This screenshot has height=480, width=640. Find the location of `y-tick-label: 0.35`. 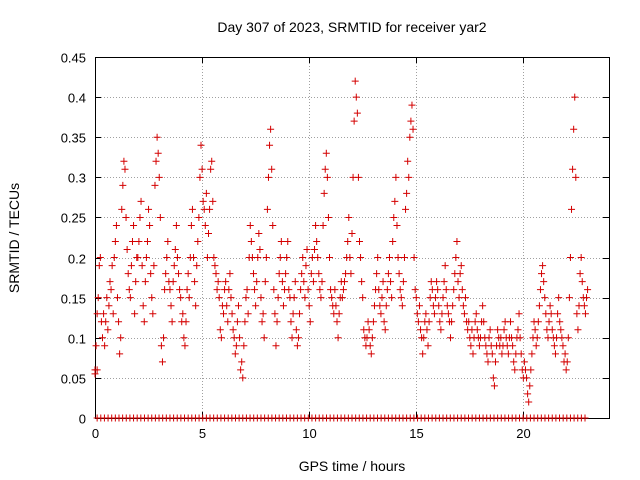

y-tick-label: 0.35 is located at coordinates (73, 138).